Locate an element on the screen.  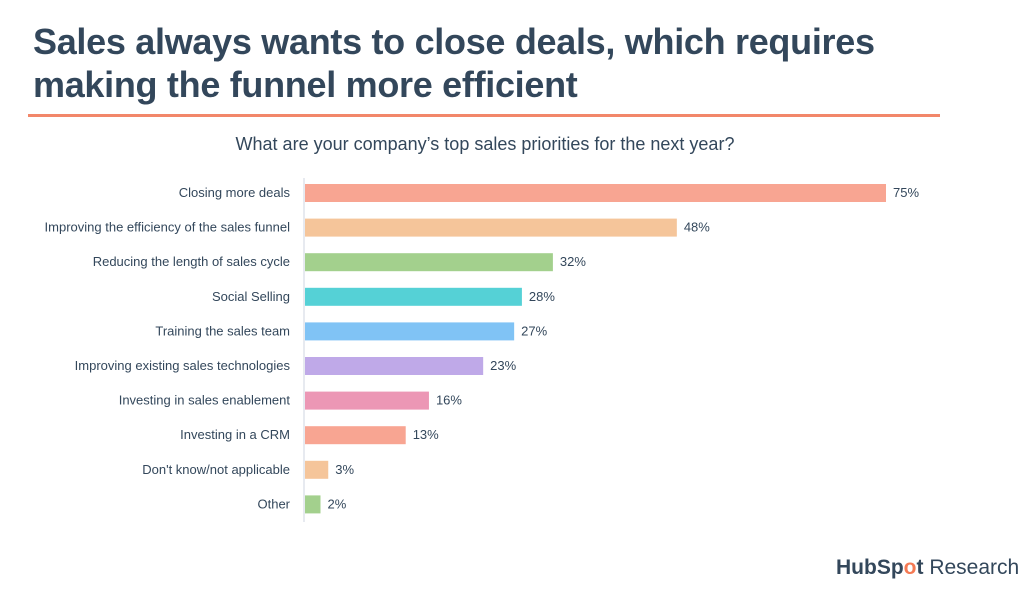
category-label: Investing in a CRM is located at coordinates (235, 434).